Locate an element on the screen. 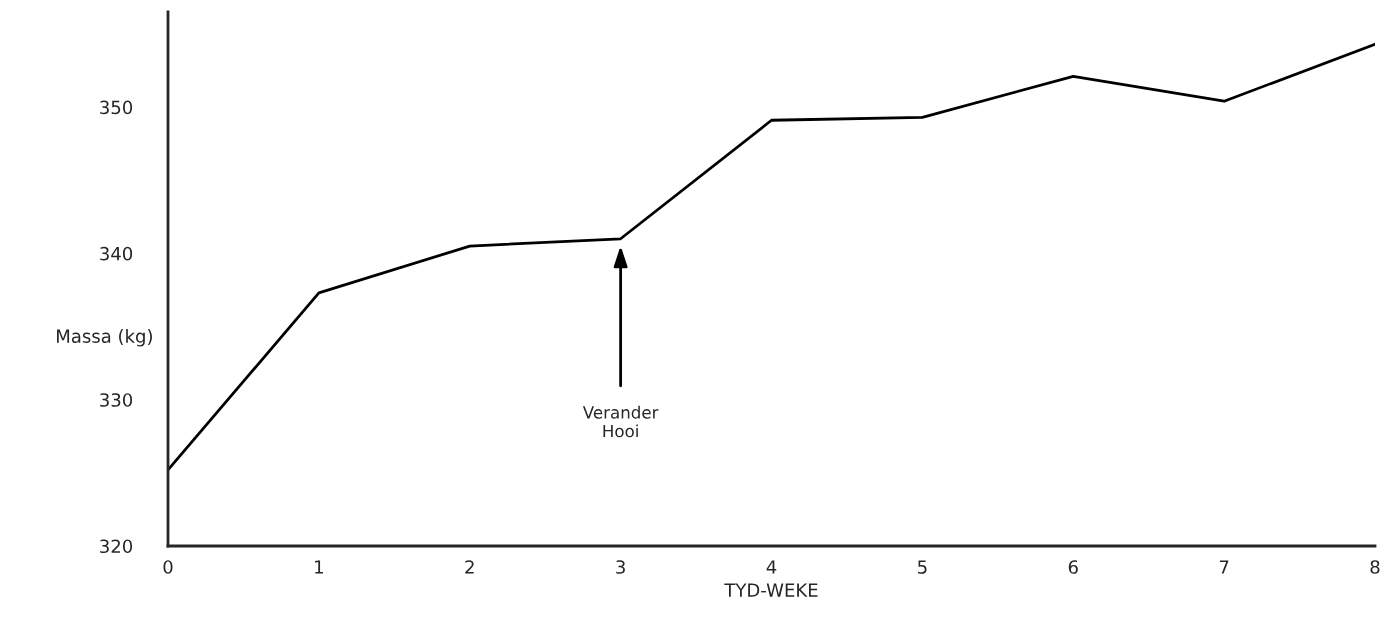  y-tick-label: 330 is located at coordinates (116, 400).